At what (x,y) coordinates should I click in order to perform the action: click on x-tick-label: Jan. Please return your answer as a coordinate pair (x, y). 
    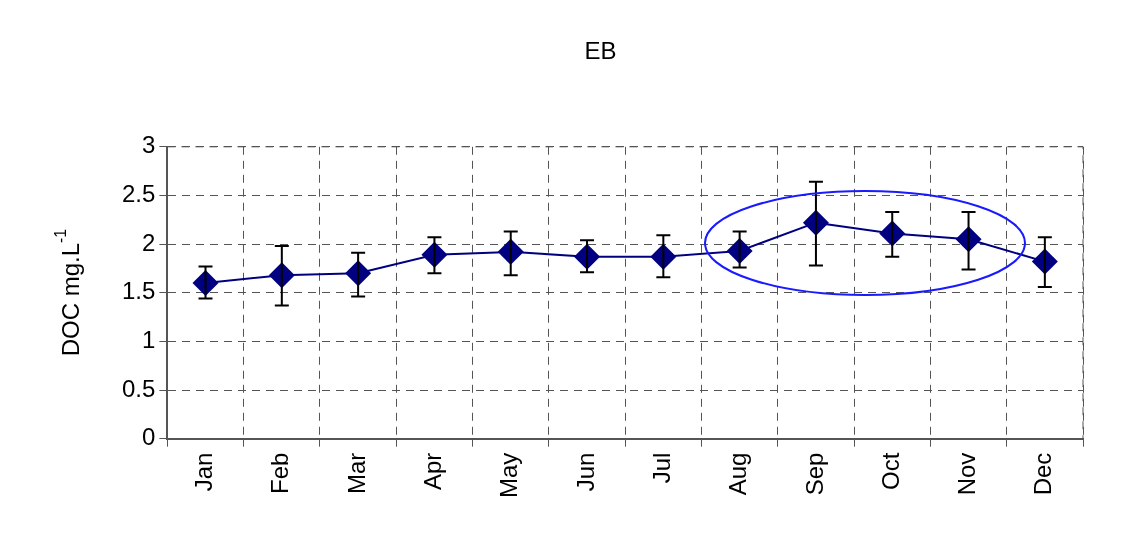
    Looking at the image, I should click on (204, 472).